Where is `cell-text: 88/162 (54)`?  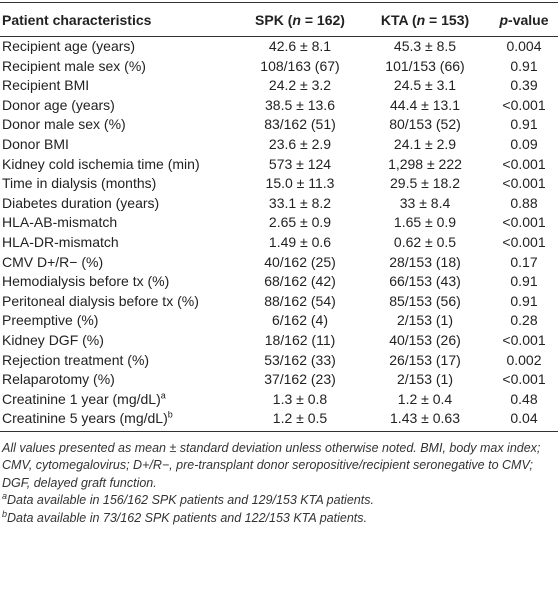 cell-text: 88/162 (54) is located at coordinates (300, 300).